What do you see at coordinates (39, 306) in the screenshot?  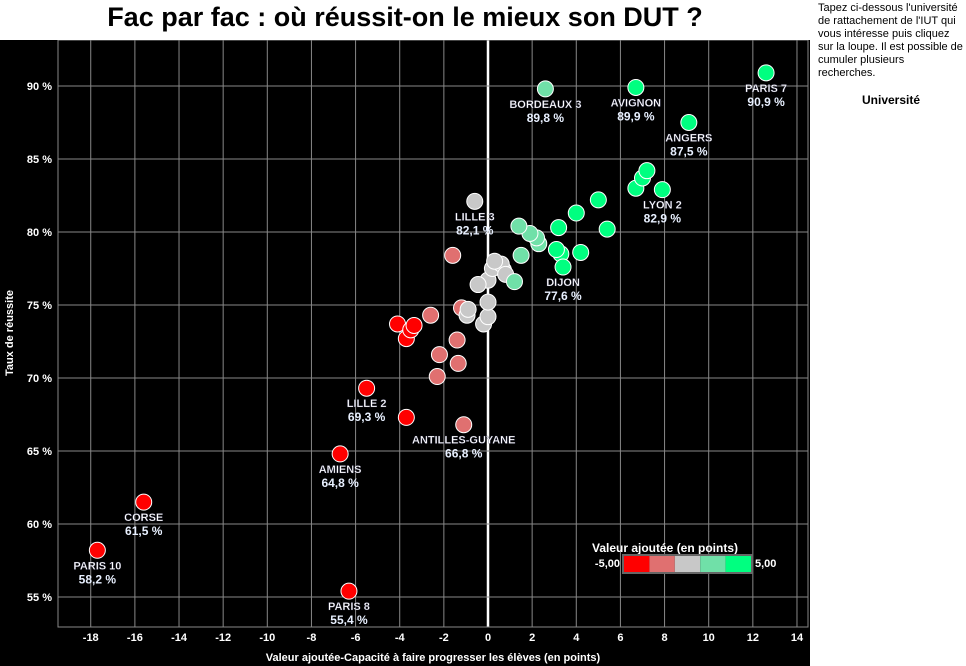 I see `y-tick-label: 75 %` at bounding box center [39, 306].